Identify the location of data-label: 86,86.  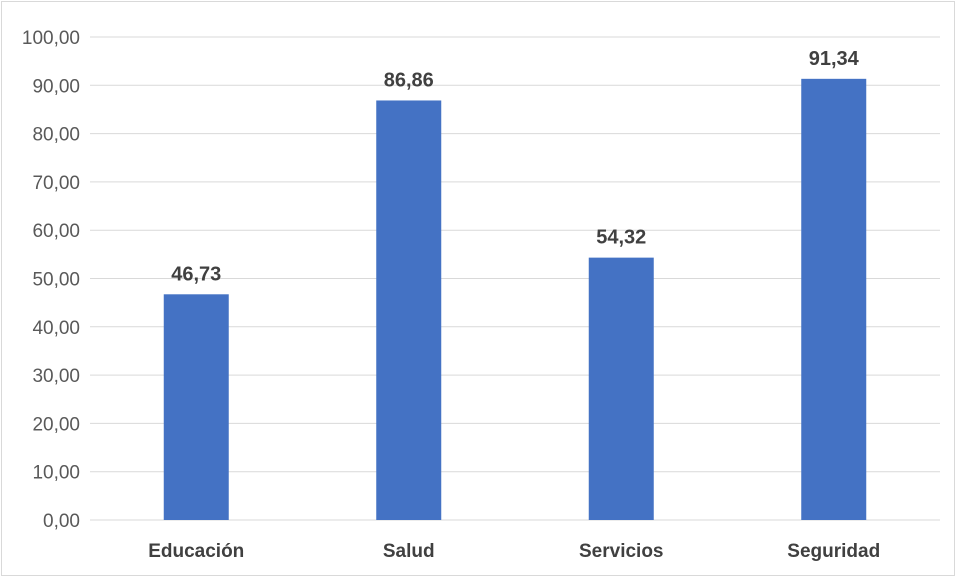
(409, 80).